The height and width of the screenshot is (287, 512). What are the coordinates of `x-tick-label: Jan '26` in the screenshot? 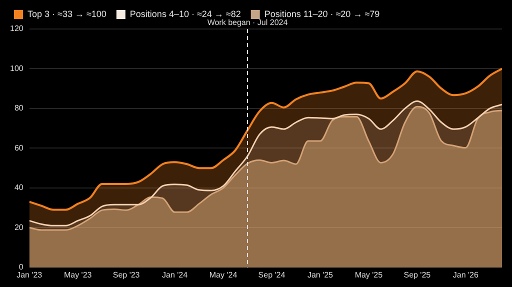 It's located at (465, 275).